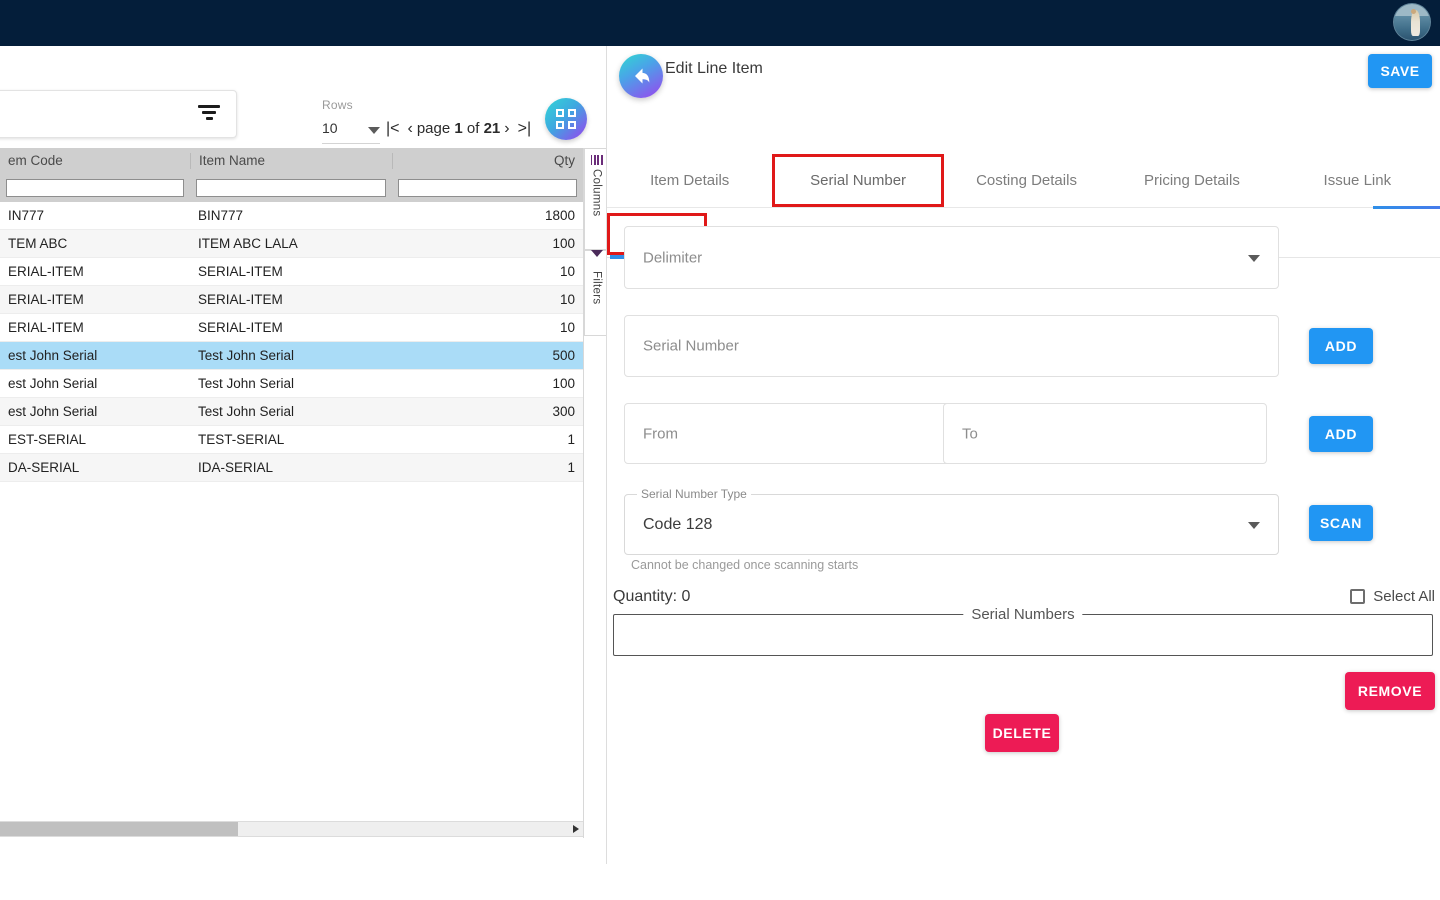 This screenshot has height=900, width=1440. I want to click on serial-numbers-list: Serial Numbers, so click(1023, 631).